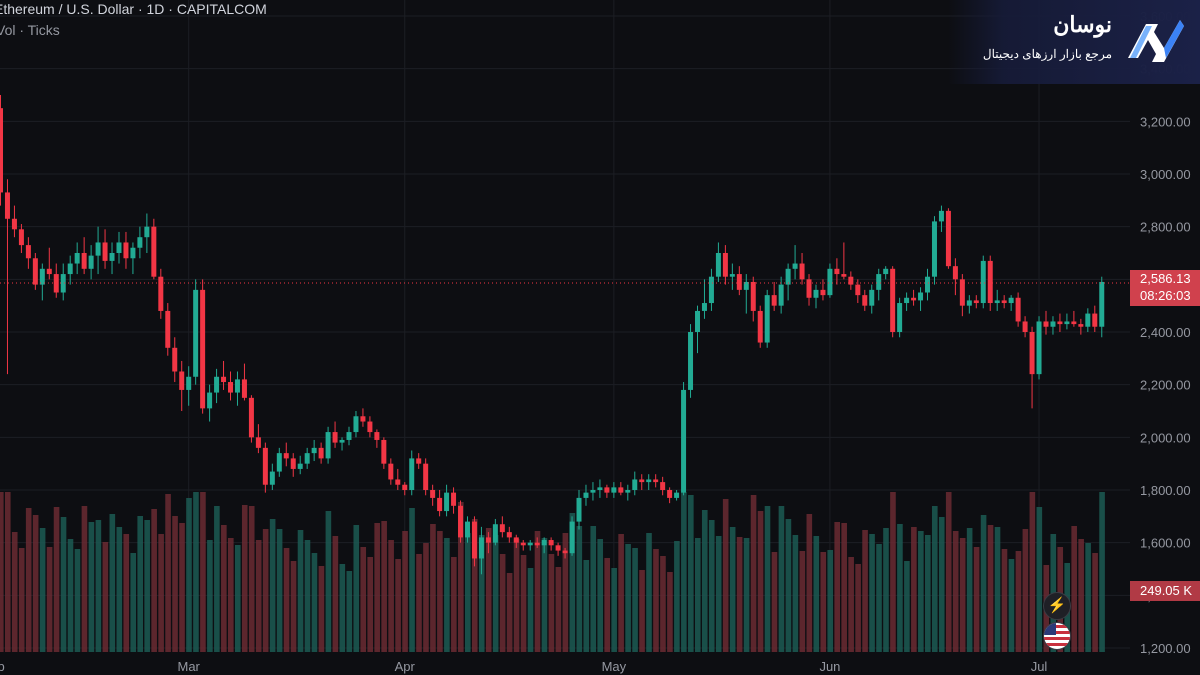 The image size is (1200, 675). What do you see at coordinates (1057, 606) in the screenshot?
I see `lightning-icon: ⚡` at bounding box center [1057, 606].